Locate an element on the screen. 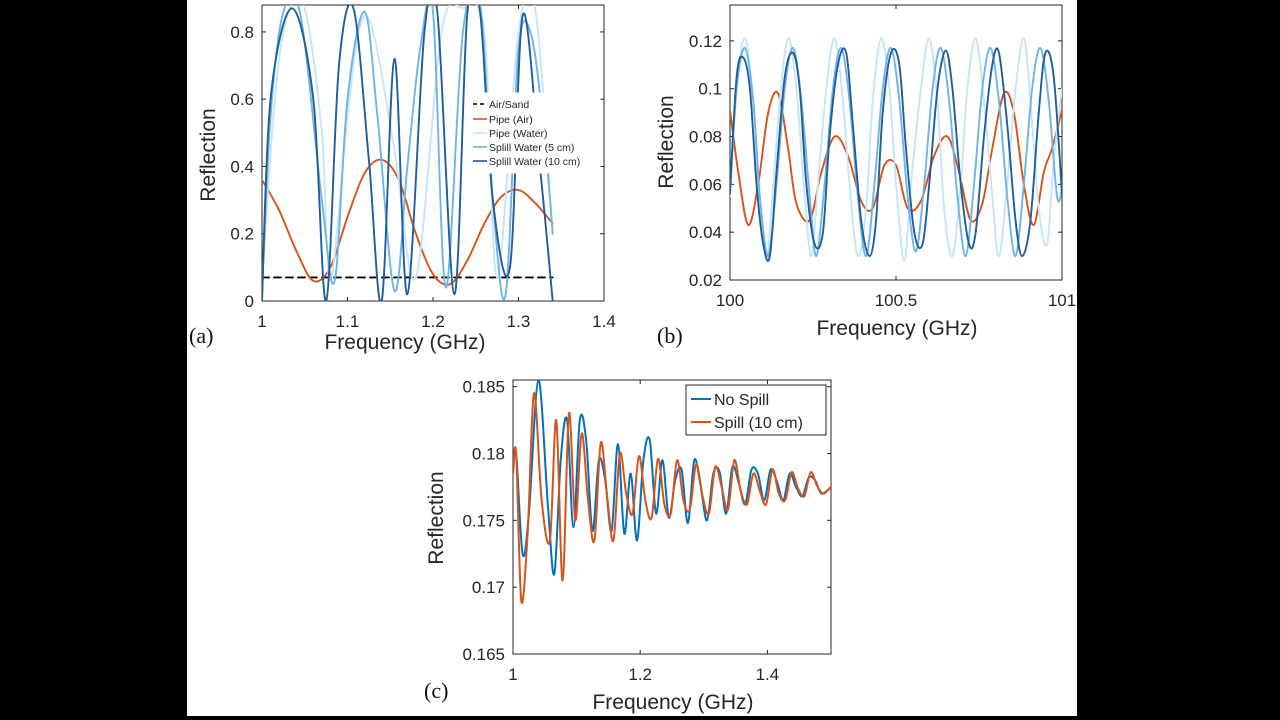  panel-a-ticks: 1 1.1 1.2 1.3 1.4 0 0.2 0.4 0.6 0.8 is located at coordinates (423, 168).